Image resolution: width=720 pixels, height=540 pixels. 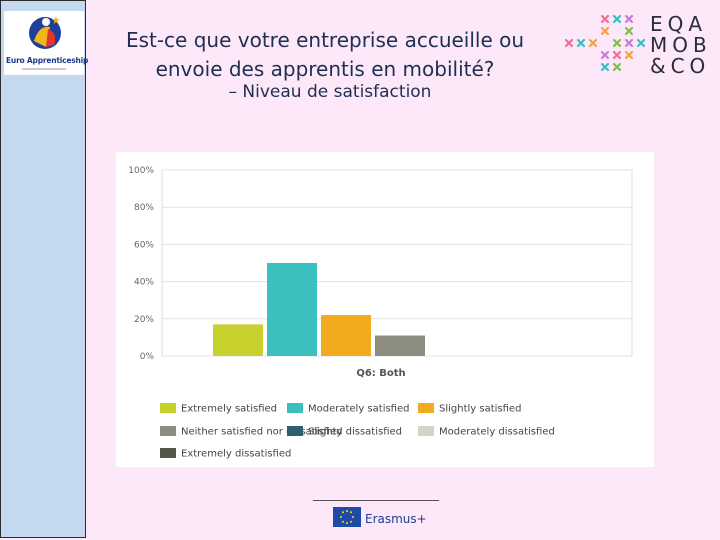 What do you see at coordinates (141, 264) in the screenshot?
I see `y-axis-ticks: 0% 20% 40% 60% 80% 100%` at bounding box center [141, 264].